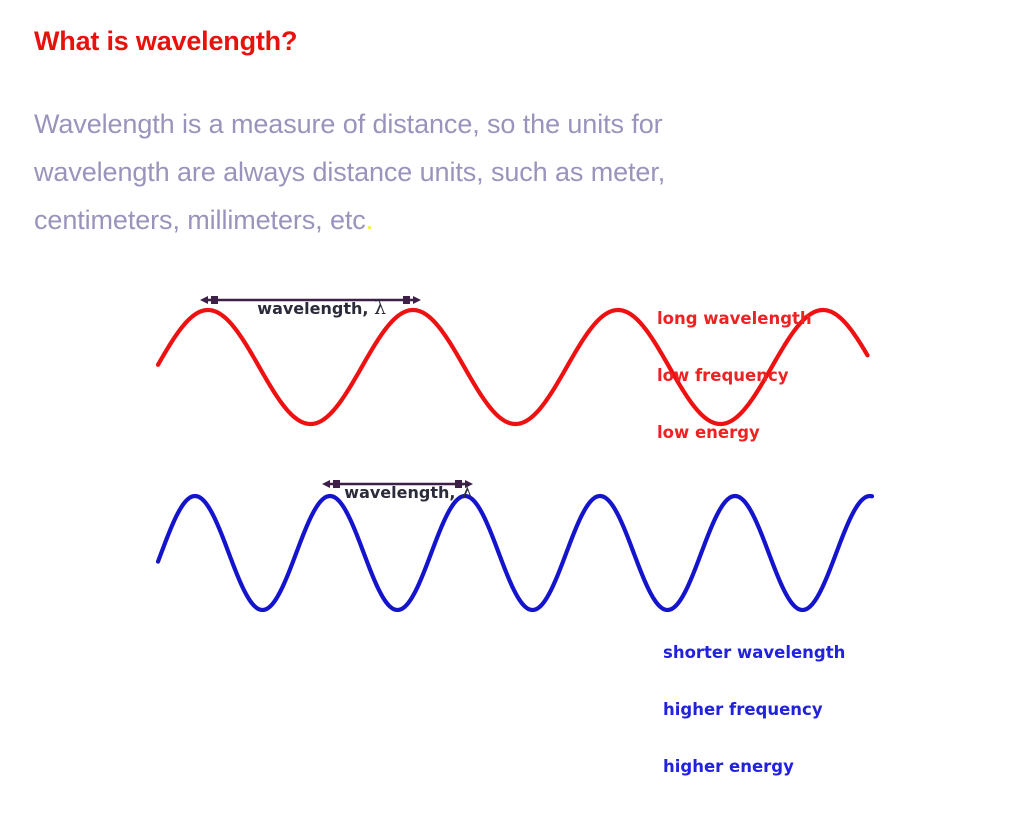 This screenshot has height=814, width=1024. What do you see at coordinates (406, 300) in the screenshot?
I see `red-arrow-tick-right` at bounding box center [406, 300].